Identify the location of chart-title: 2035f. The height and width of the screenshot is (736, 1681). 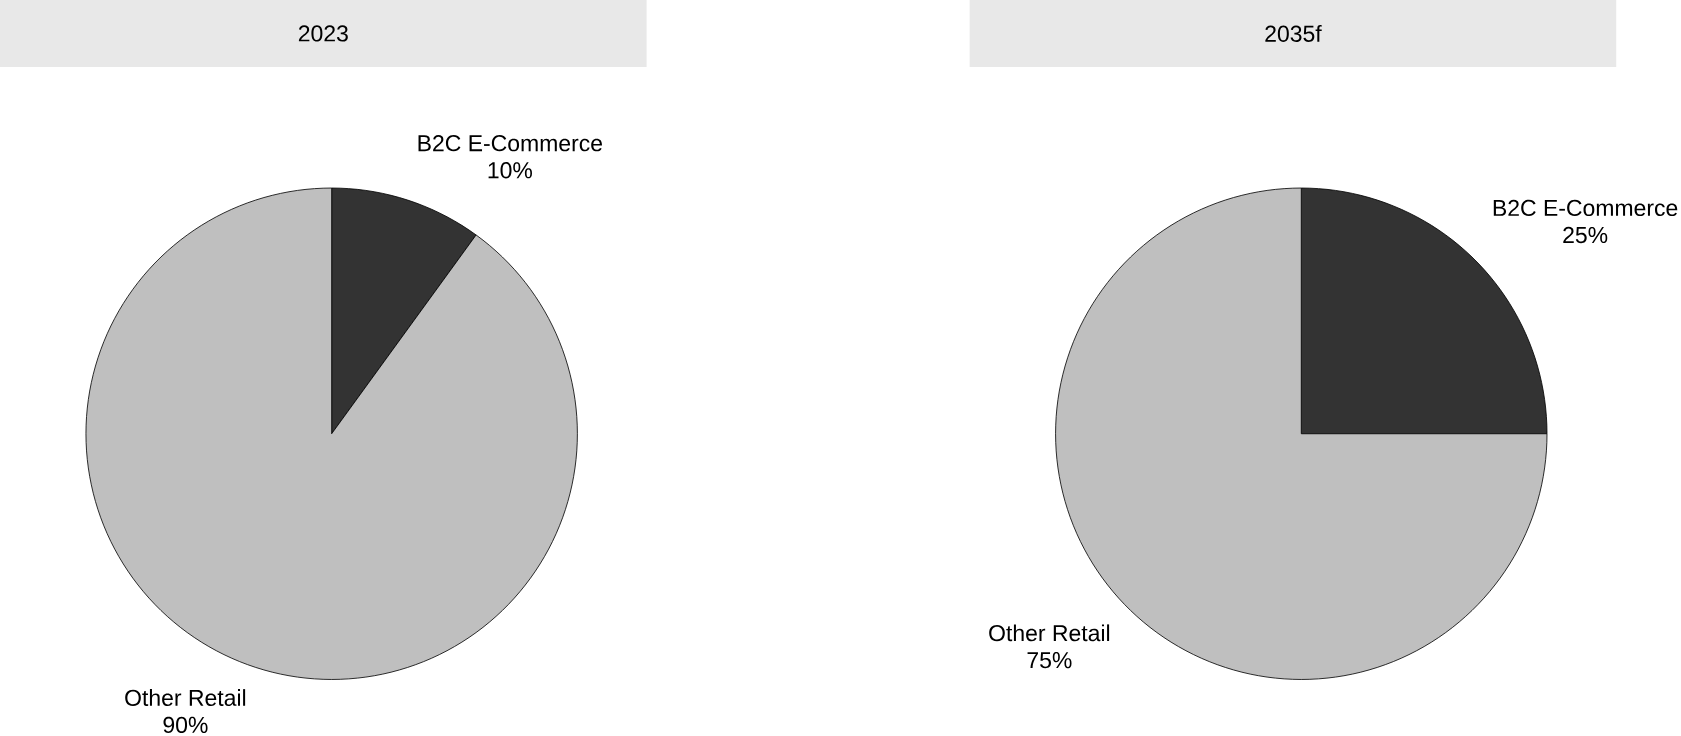
(1293, 34).